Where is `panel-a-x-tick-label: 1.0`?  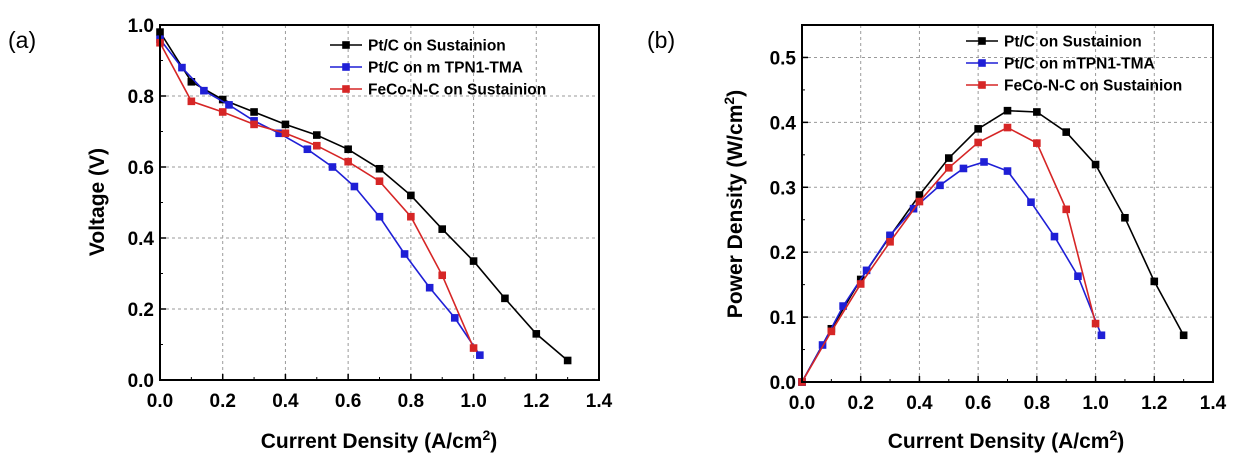
panel-a-x-tick-label: 1.0 is located at coordinates (473, 401).